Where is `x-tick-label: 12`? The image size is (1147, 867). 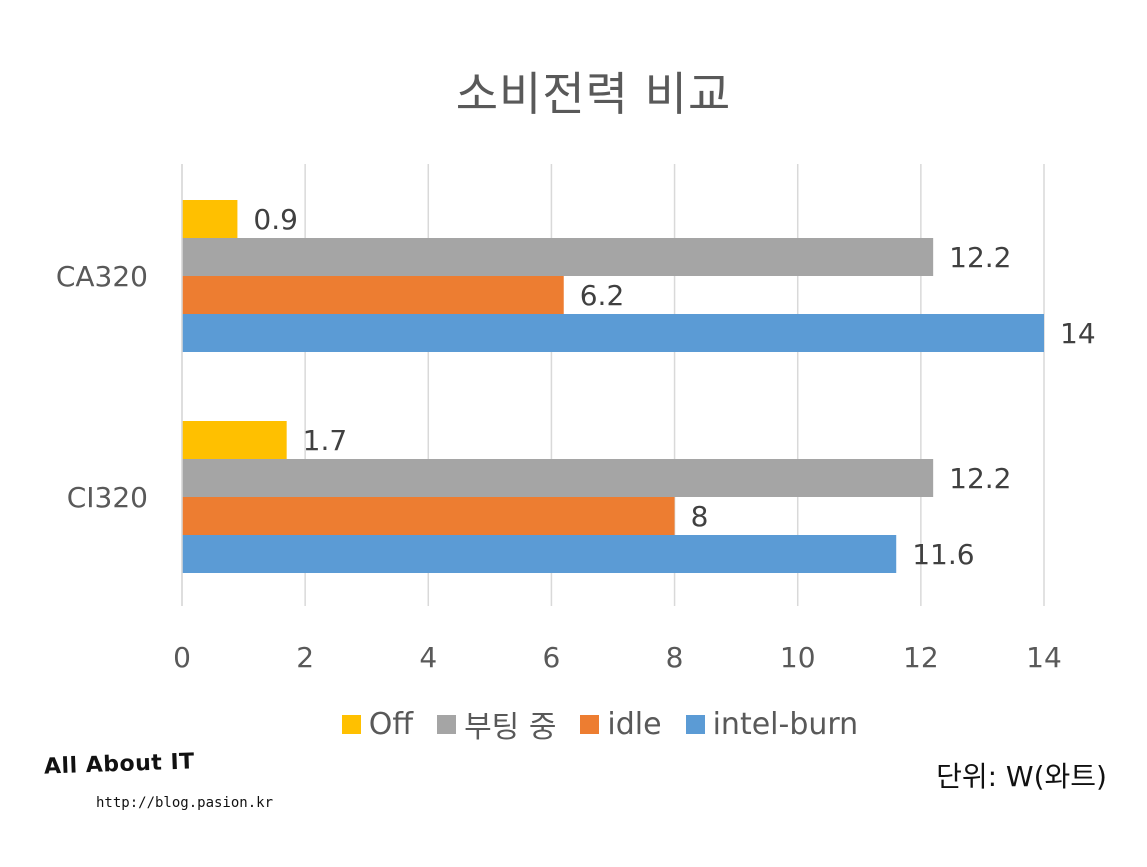 x-tick-label: 12 is located at coordinates (921, 657).